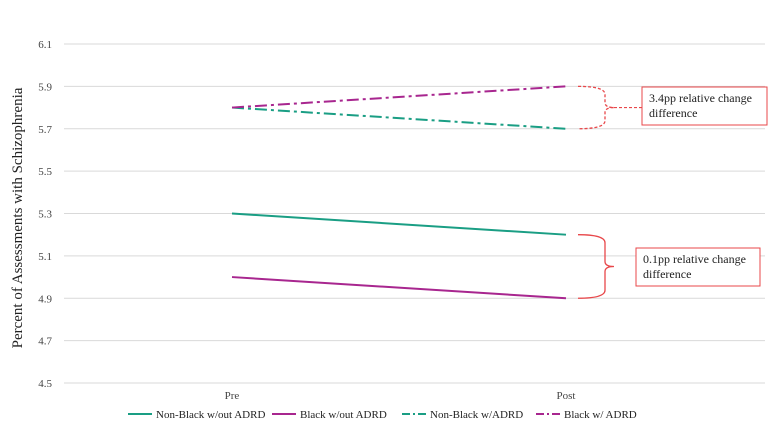 Image resolution: width=768 pixels, height=445 pixels. What do you see at coordinates (45, 342) in the screenshot?
I see `y-tick-label: 4.7` at bounding box center [45, 342].